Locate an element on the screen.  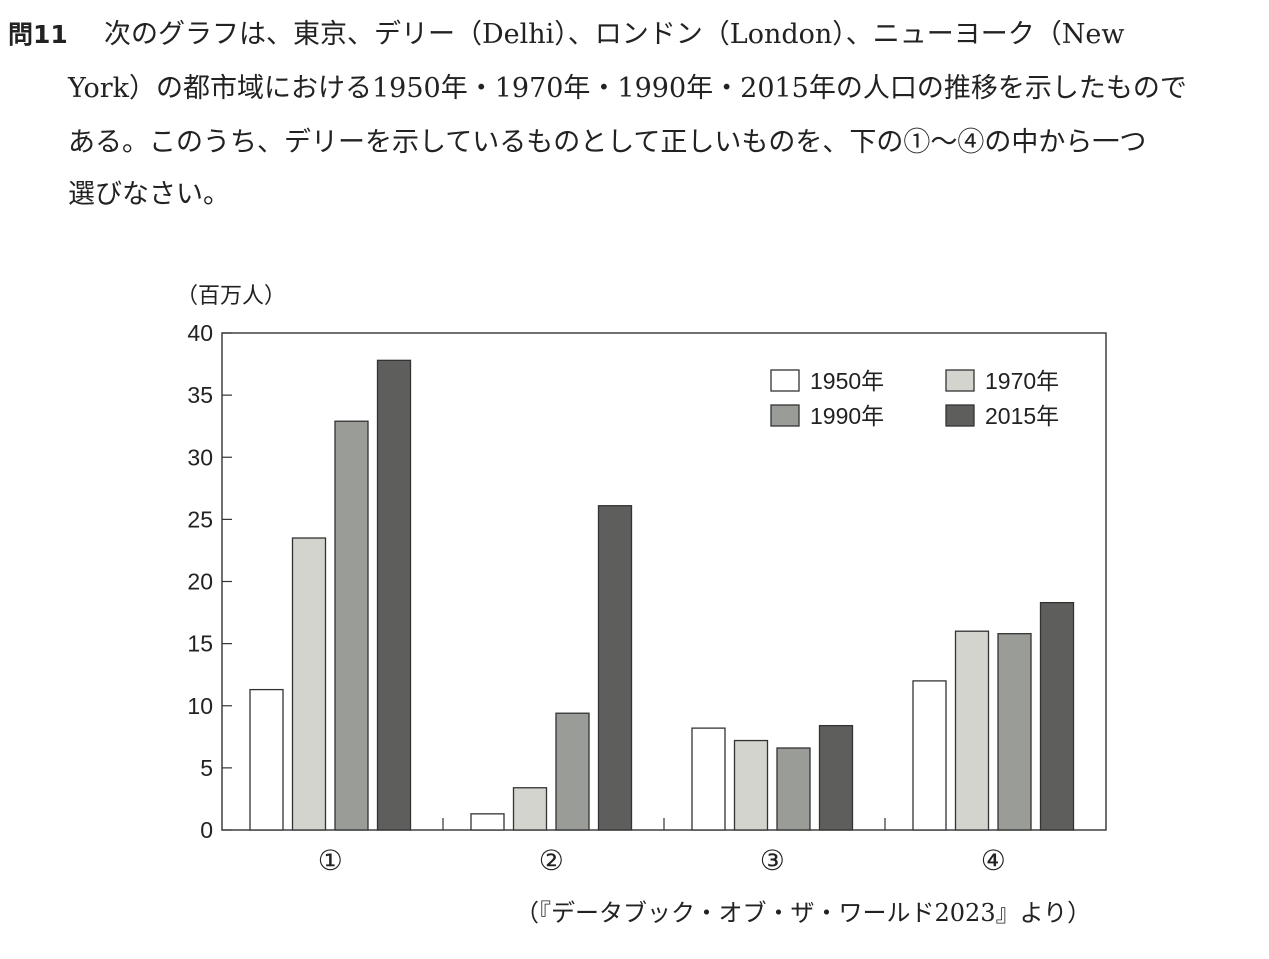
y-tick-label: 10 is located at coordinates (200, 706).